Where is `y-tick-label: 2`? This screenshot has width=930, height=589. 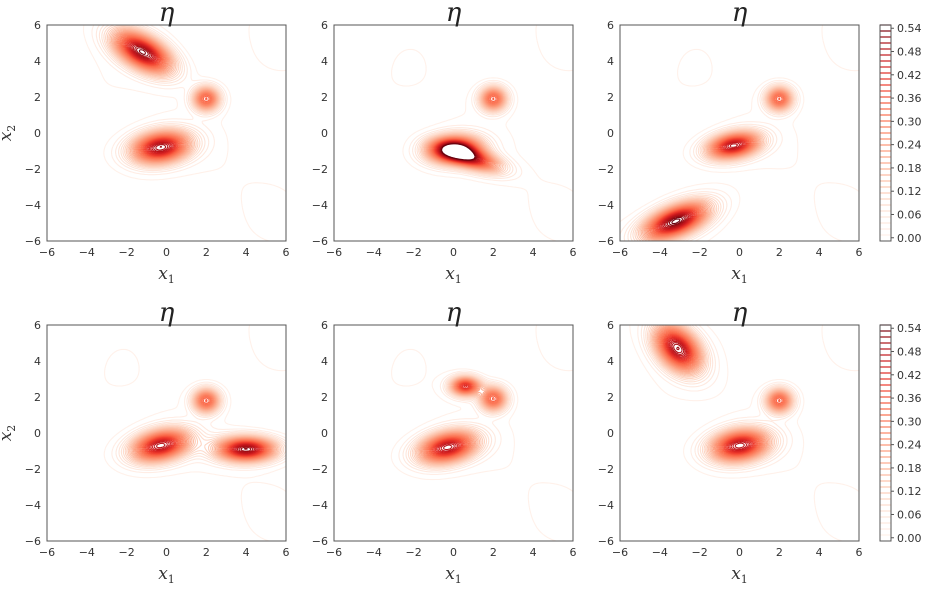 y-tick-label: 2 is located at coordinates (324, 97).